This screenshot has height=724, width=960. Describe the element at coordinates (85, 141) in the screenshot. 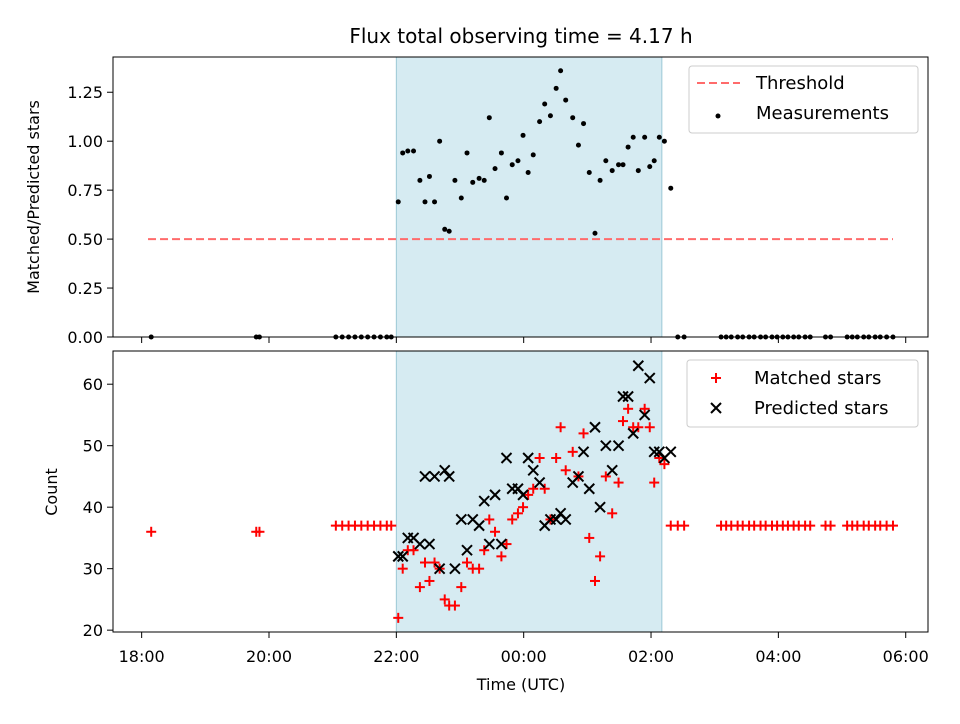

I see `y-tick-label: 1.00` at that location.